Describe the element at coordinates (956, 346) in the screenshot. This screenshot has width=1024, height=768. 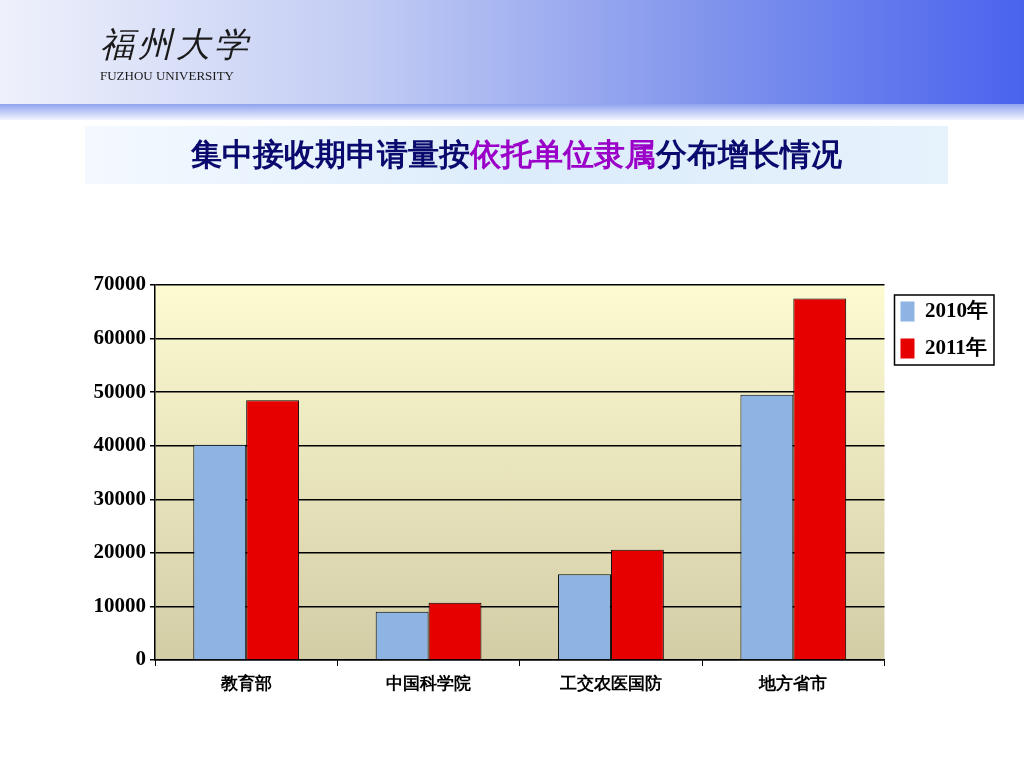
I see `legend-label: 2011年` at that location.